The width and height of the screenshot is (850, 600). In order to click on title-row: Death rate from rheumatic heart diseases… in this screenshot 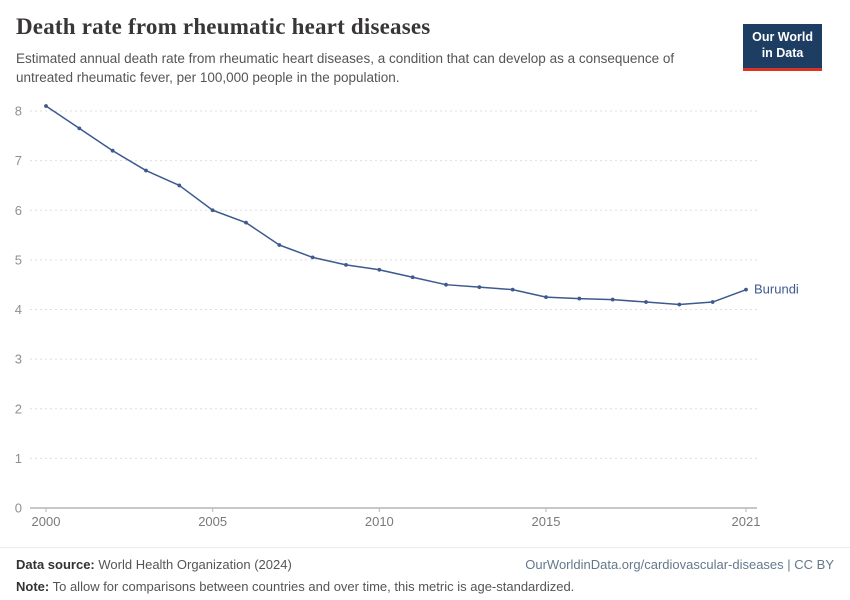, I will do `click(425, 42)`.